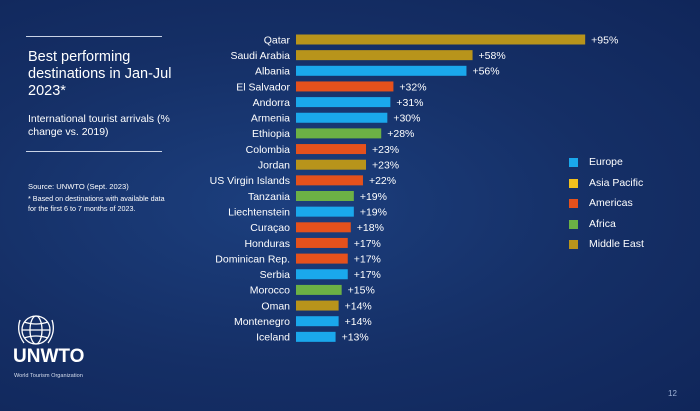 This screenshot has height=411, width=700. Describe the element at coordinates (616, 182) in the screenshot. I see `legend-label-asia-pacific: Asia Pacific` at that location.